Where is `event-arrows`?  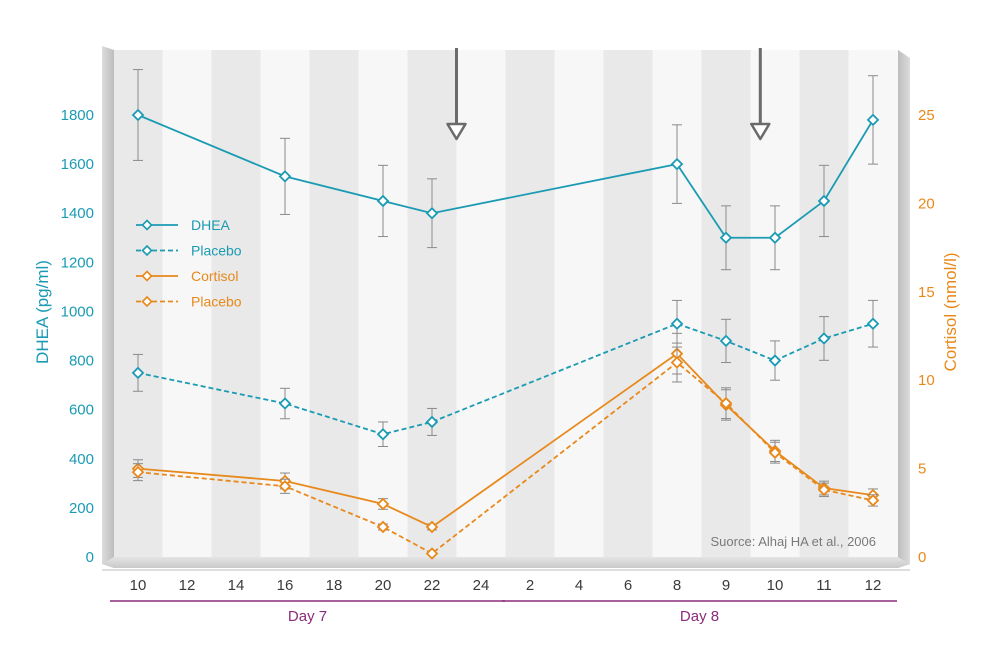 event-arrows is located at coordinates (608, 94).